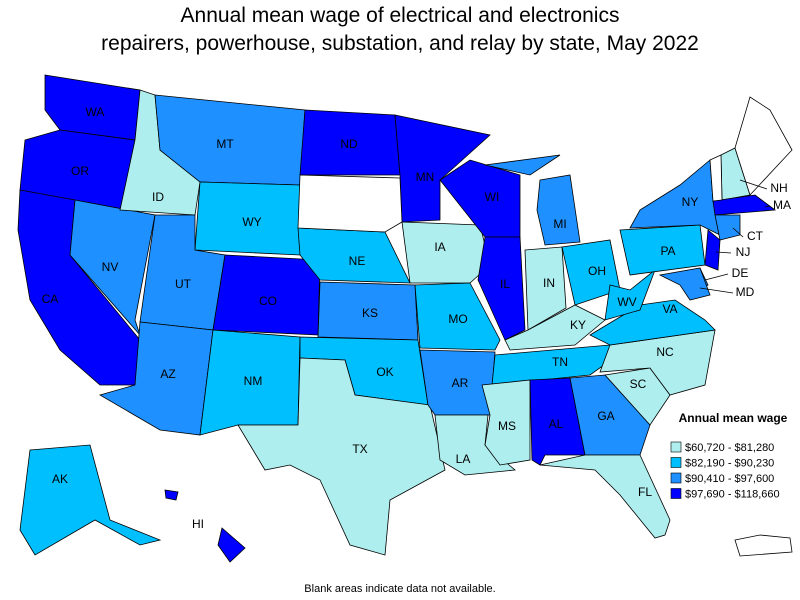  Describe the element at coordinates (732, 495) in the screenshot. I see `legend-label: $97,690 - $118,660` at that location.